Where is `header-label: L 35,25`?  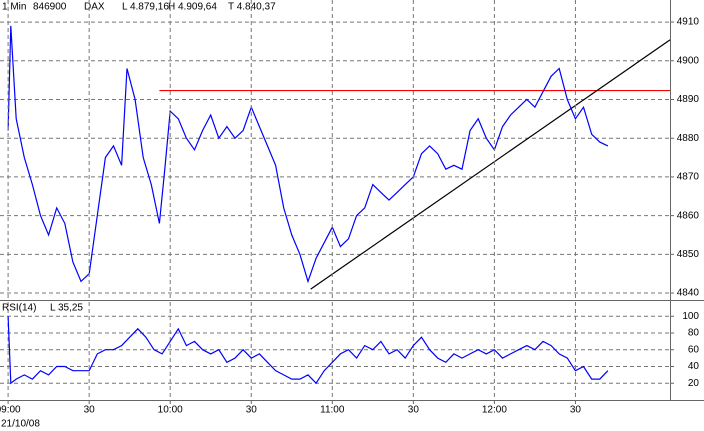 header-label: L 35,25 is located at coordinates (66, 308).